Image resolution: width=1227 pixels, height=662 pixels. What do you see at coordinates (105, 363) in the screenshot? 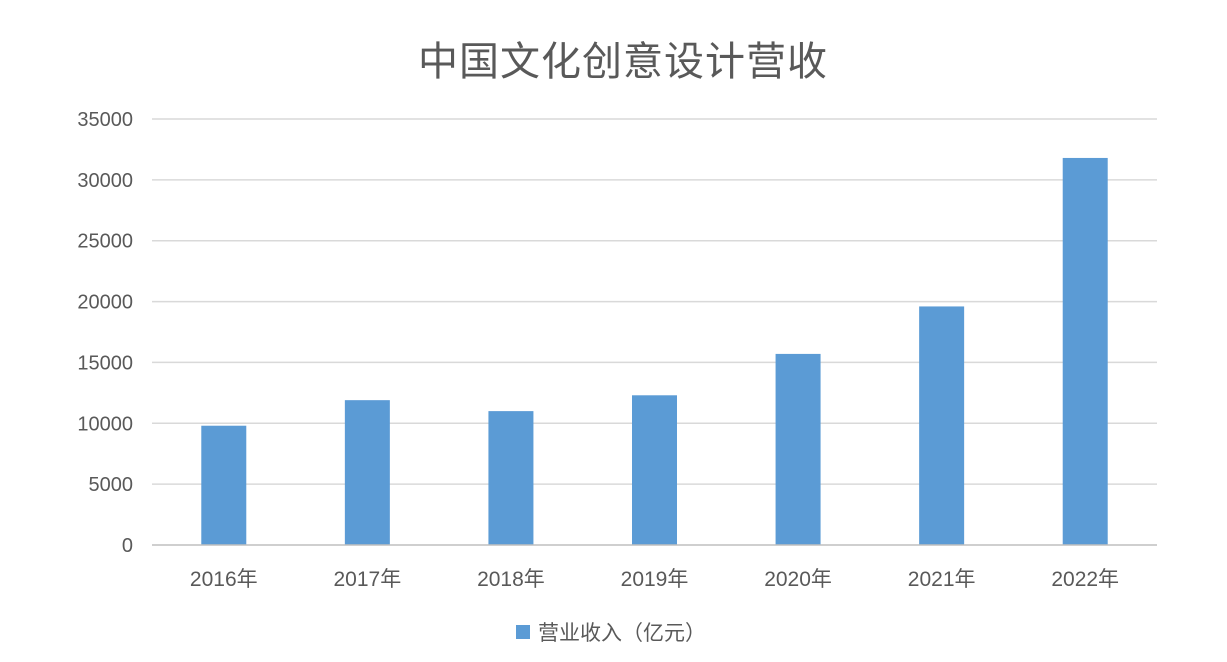
I see `y-tick-label: 15000` at bounding box center [105, 363].